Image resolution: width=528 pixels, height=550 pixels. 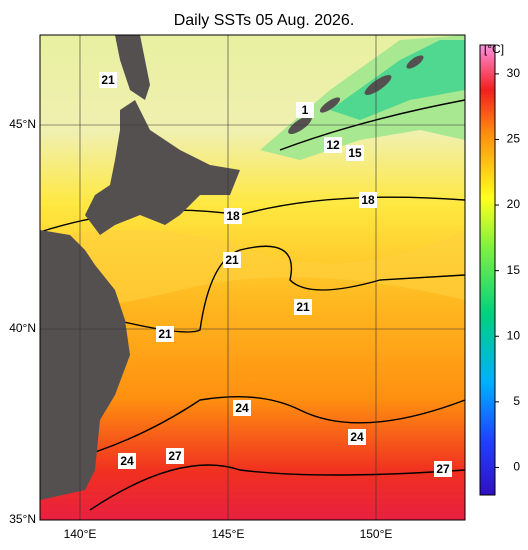 I want to click on colorbar-tick-label: 15, so click(x=514, y=270).